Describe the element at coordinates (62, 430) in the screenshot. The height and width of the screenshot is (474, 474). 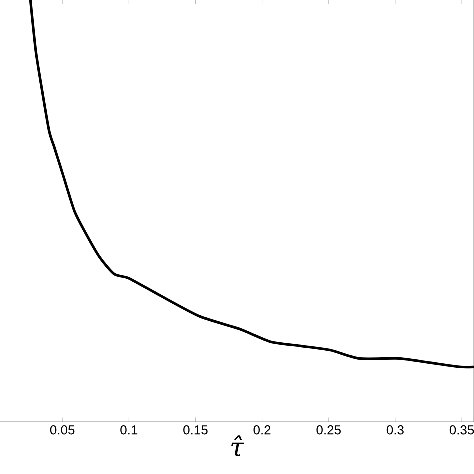
I see `x-tick-label: 0.05` at that location.